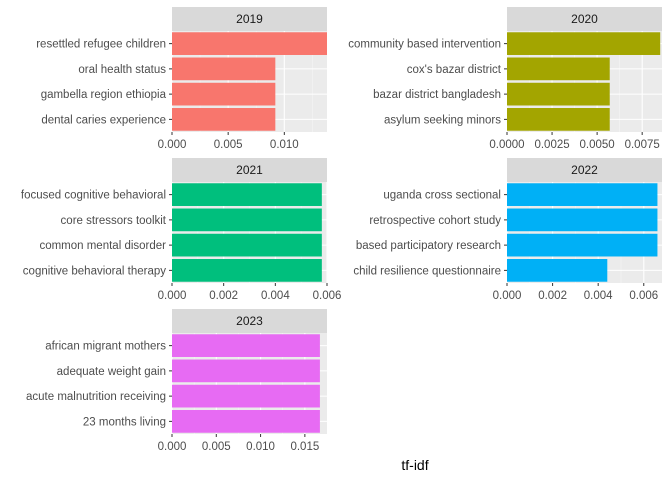  What do you see at coordinates (102, 246) in the screenshot?
I see `y-tick-label: common mental disorder` at bounding box center [102, 246].